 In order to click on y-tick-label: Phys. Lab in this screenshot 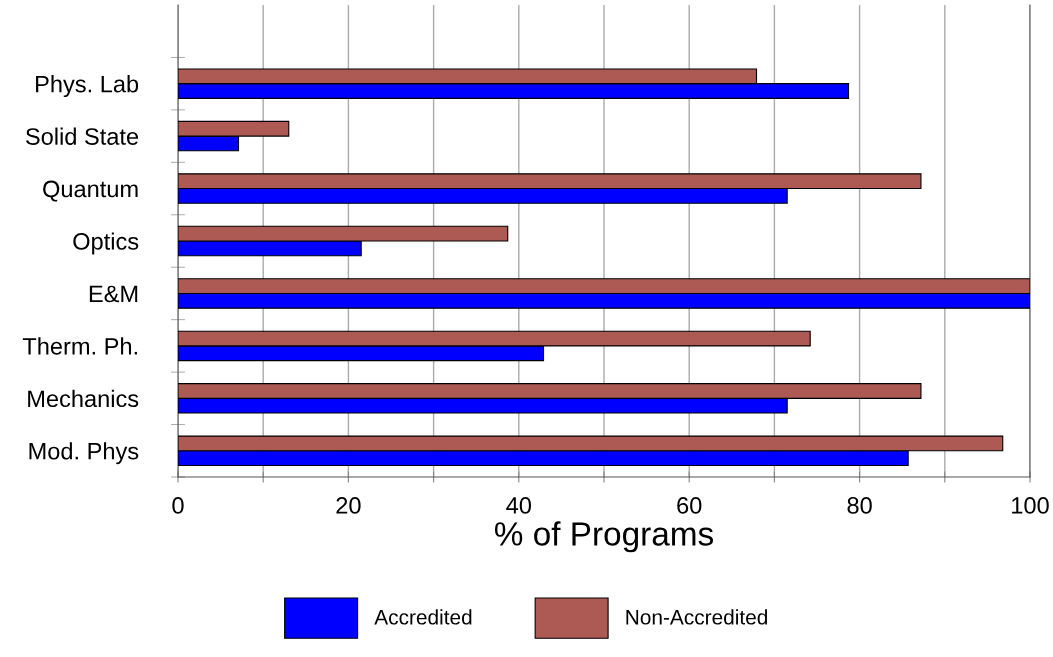, I will do `click(87, 86)`.